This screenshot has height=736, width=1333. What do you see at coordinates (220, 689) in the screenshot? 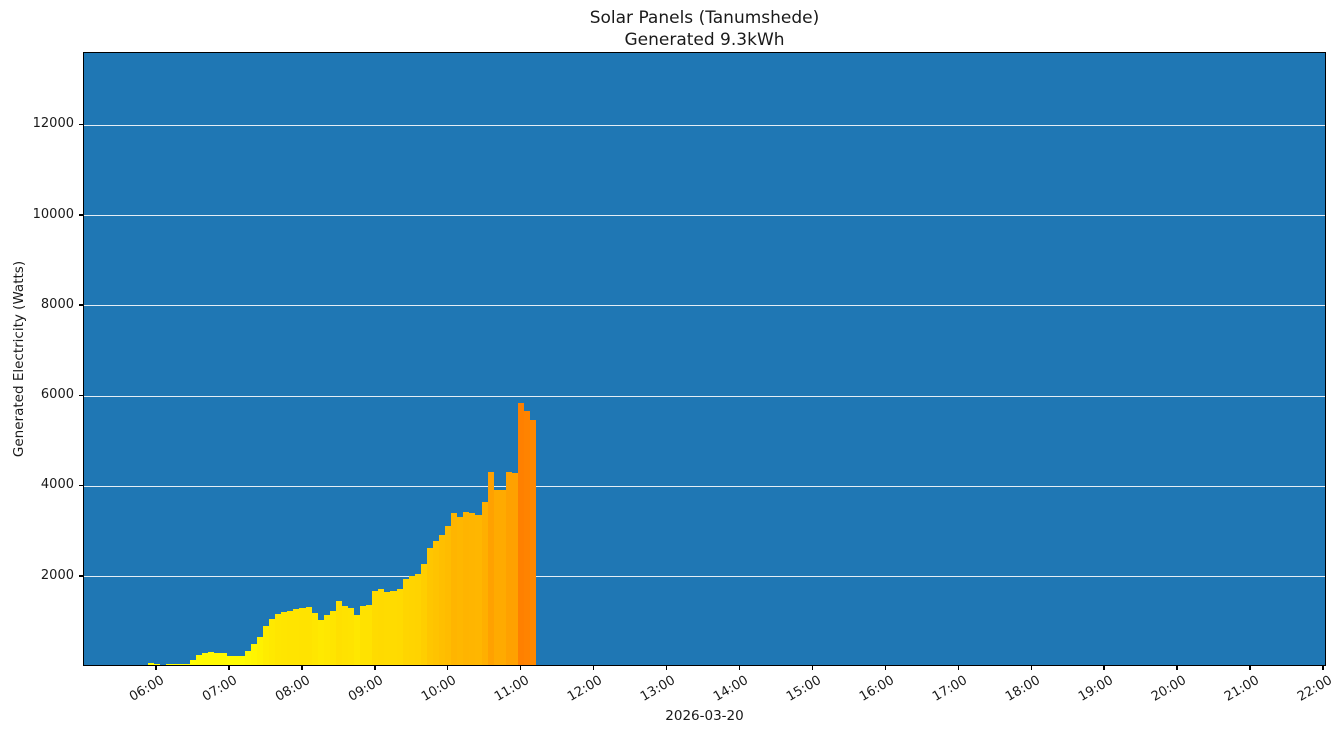
I see `x-tick-label-text: 07:00` at bounding box center [220, 689].